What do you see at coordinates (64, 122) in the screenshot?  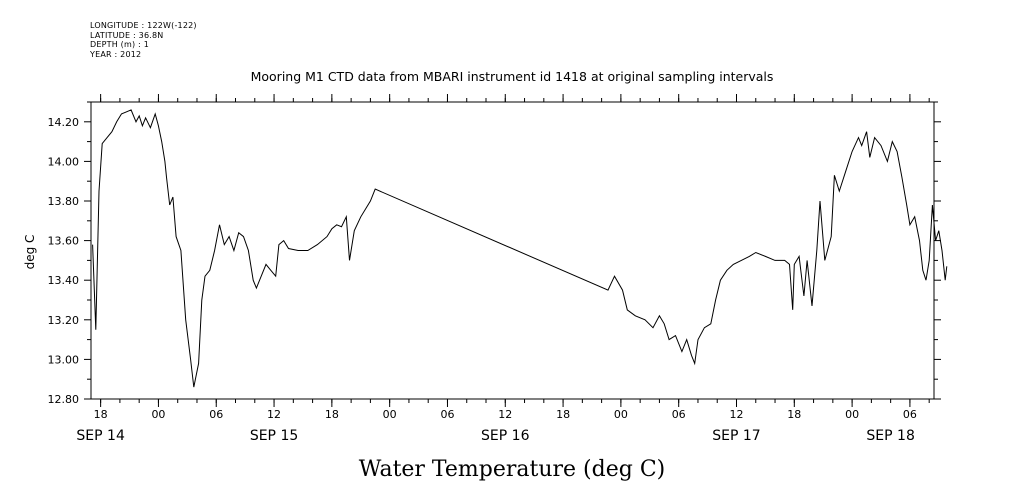 I see `y-tick-label: 14.20` at bounding box center [64, 122].